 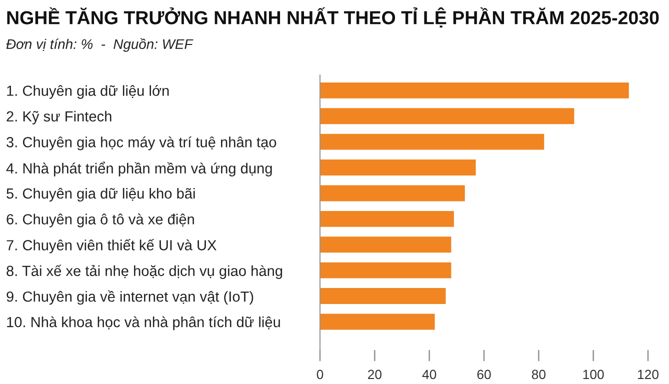 I want to click on y-tick-label: 4. Nhà phát triển phần mềm và ứng dụng, so click(x=139, y=169).